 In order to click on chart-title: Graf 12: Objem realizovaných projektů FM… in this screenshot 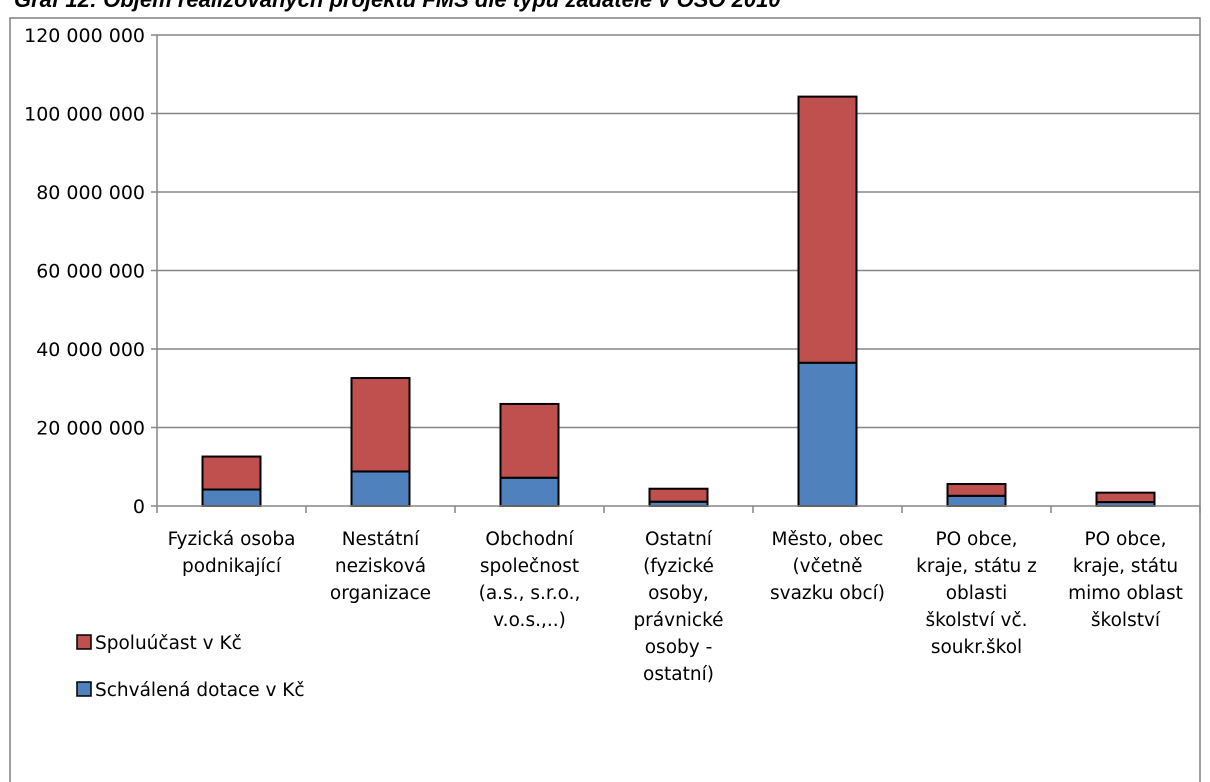, I will do `click(397, 6)`.